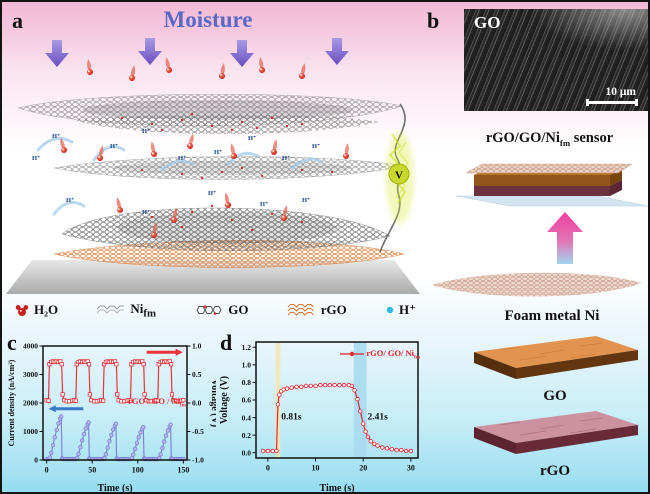  What do you see at coordinates (552, 316) in the screenshot?
I see `foam-label: Foam metal Ni` at bounding box center [552, 316].